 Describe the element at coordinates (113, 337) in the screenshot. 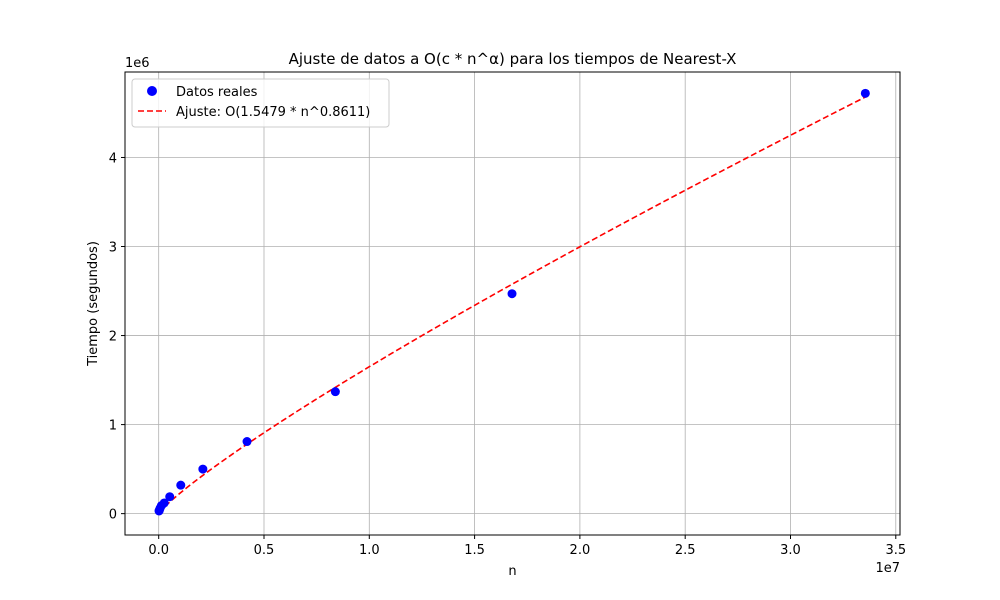

I see `y-tick-label: 2` at that location.